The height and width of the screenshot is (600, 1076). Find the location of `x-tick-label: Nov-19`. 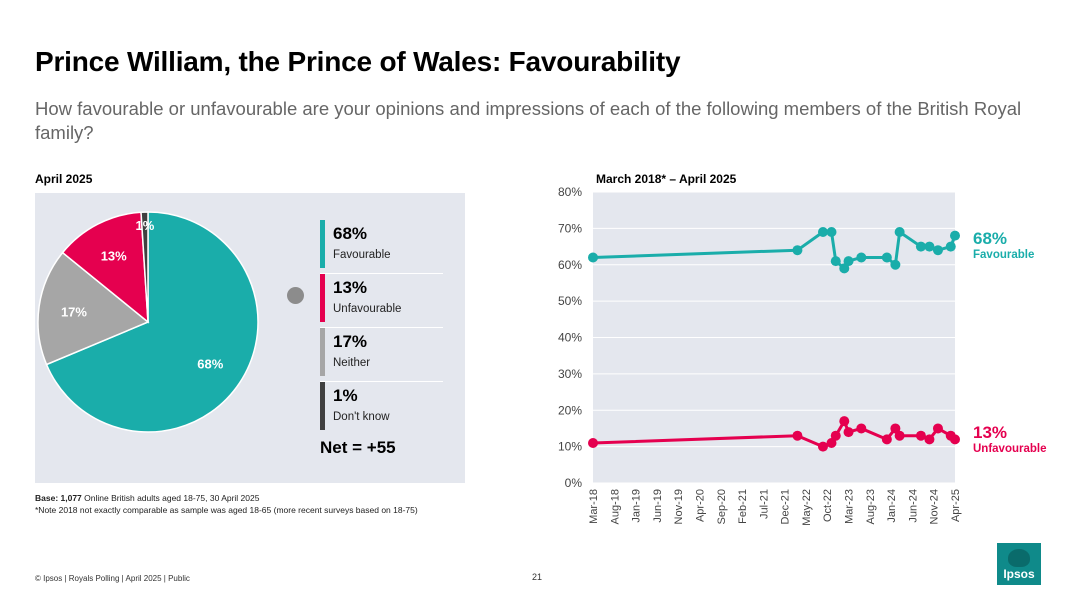

x-tick-label: Nov-19 is located at coordinates (679, 506).